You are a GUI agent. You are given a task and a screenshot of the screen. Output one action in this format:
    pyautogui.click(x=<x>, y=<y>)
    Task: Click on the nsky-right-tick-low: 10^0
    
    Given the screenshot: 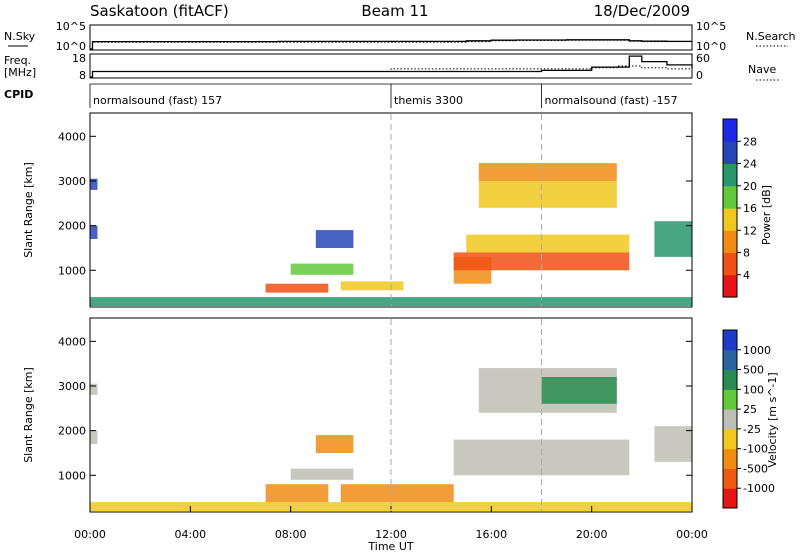 What is the action you would take?
    pyautogui.click(x=711, y=46)
    